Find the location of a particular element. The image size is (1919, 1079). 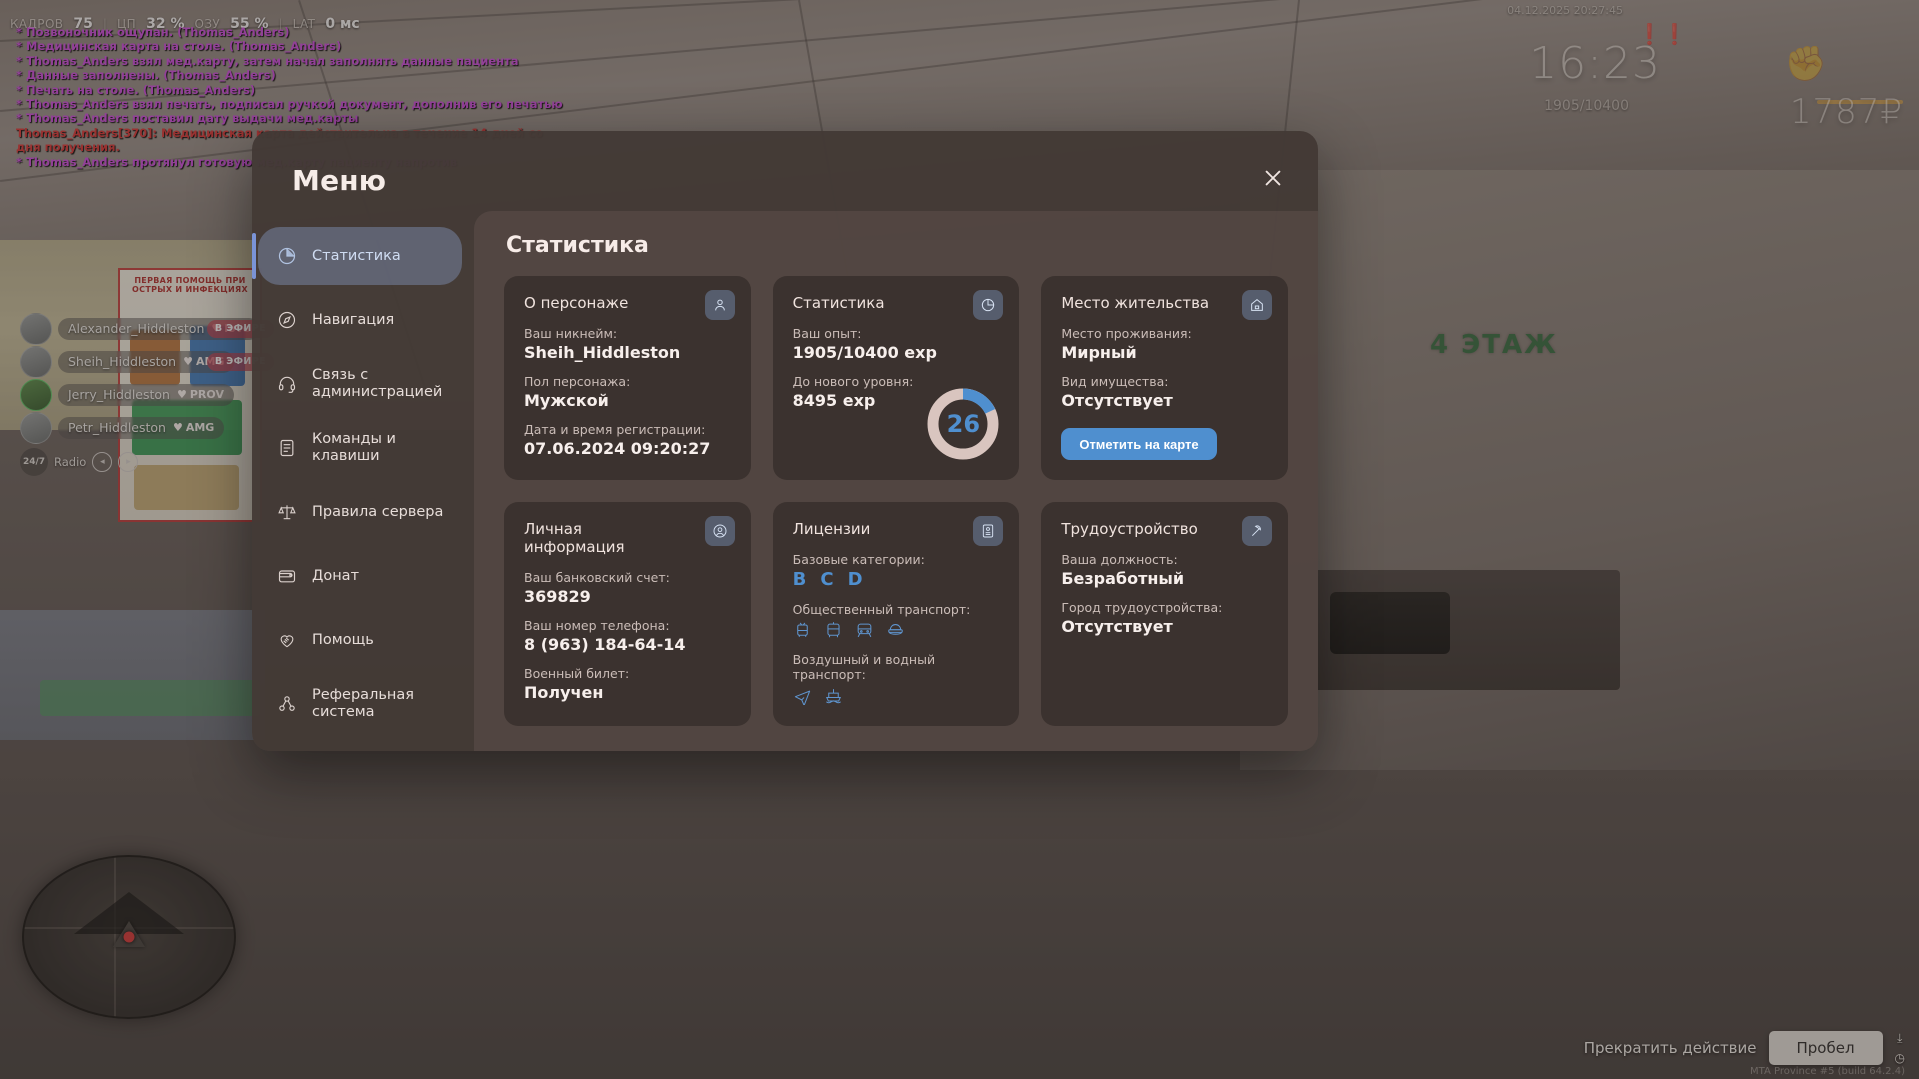

player-pill: Petr_Hiddleston ♥ AMG is located at coordinates (141, 427).